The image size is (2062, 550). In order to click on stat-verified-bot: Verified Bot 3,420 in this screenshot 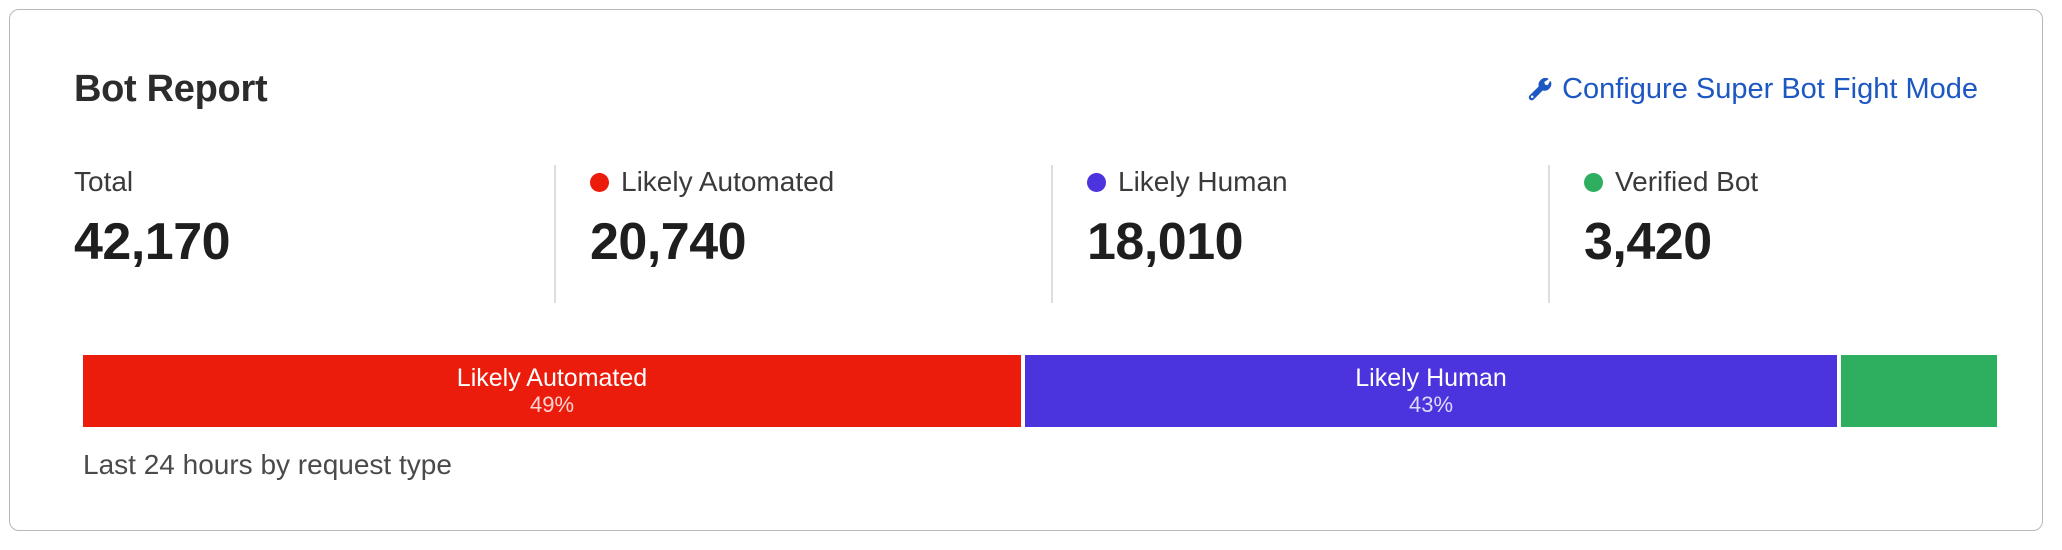, I will do `click(1778, 235)`.